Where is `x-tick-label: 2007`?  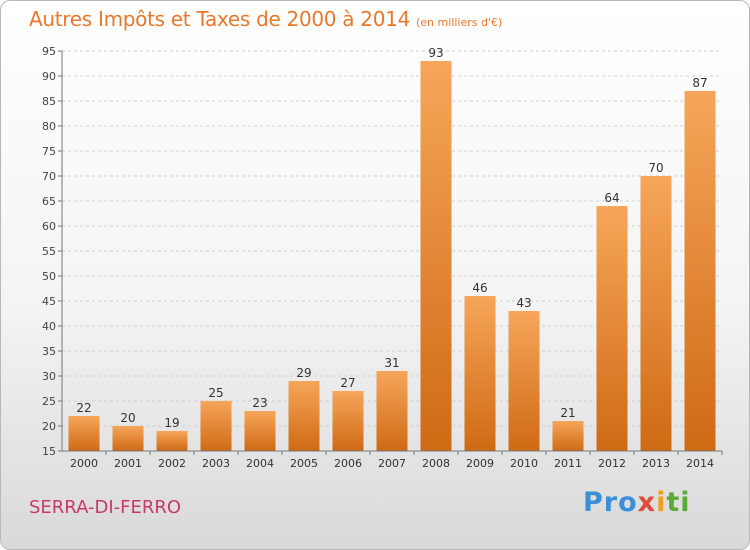 x-tick-label: 2007 is located at coordinates (392, 463).